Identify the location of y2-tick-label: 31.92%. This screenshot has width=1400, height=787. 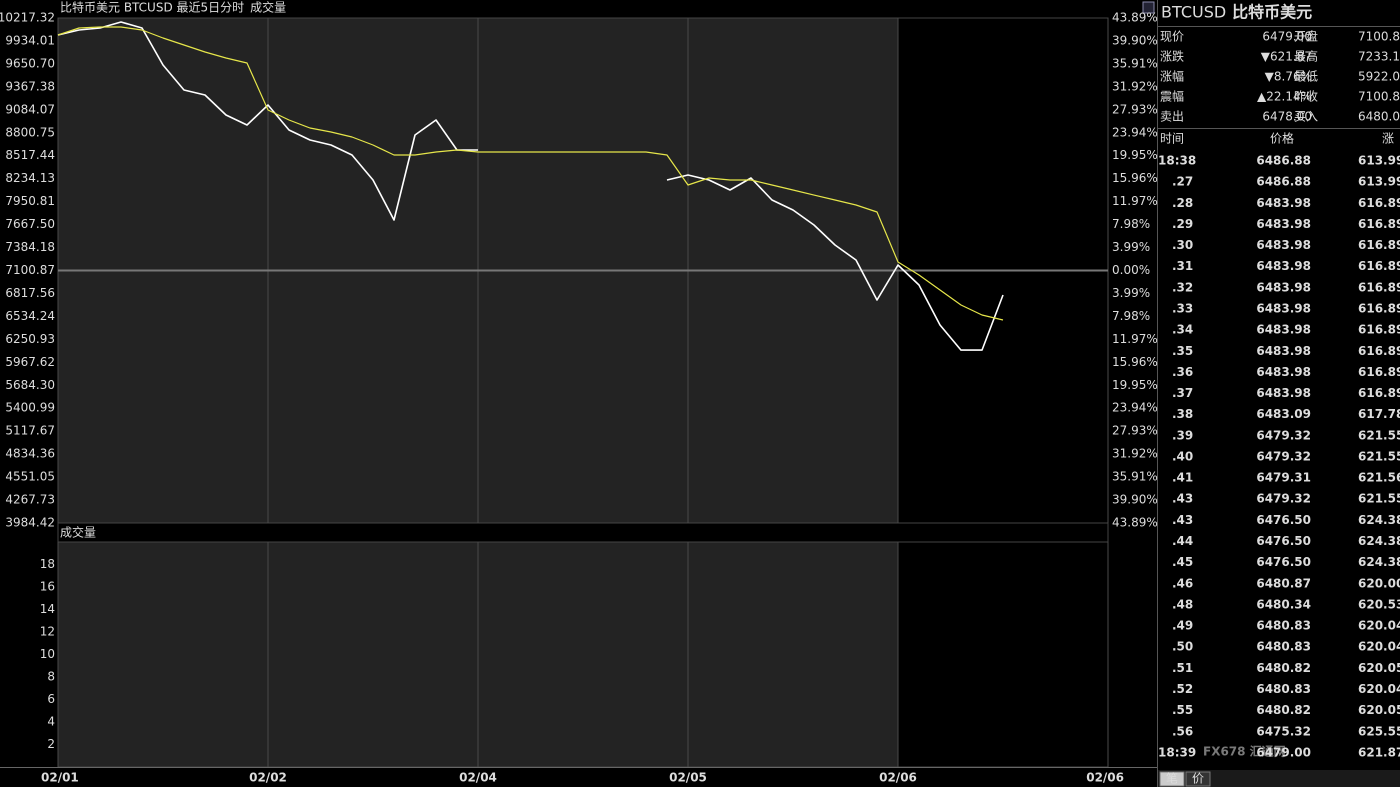
(1135, 454).